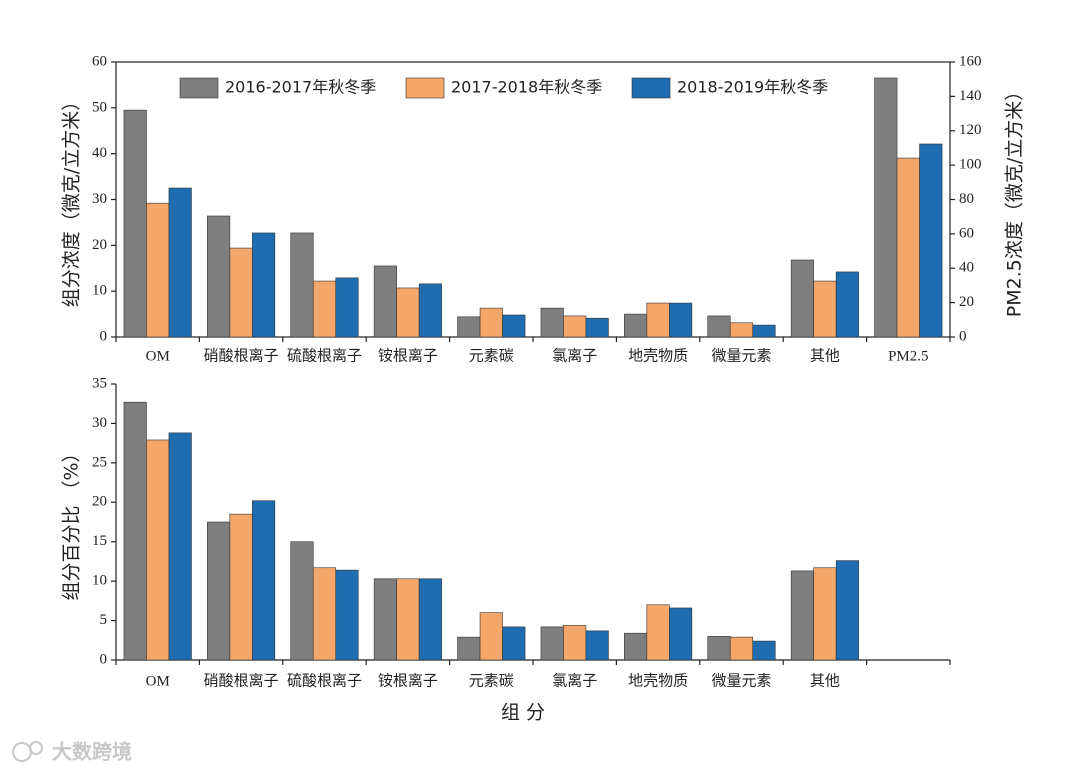  Describe the element at coordinates (1015, 199) in the screenshot. I see `y2-axis-label: PM2.5浓度（微克/立方米）` at that location.